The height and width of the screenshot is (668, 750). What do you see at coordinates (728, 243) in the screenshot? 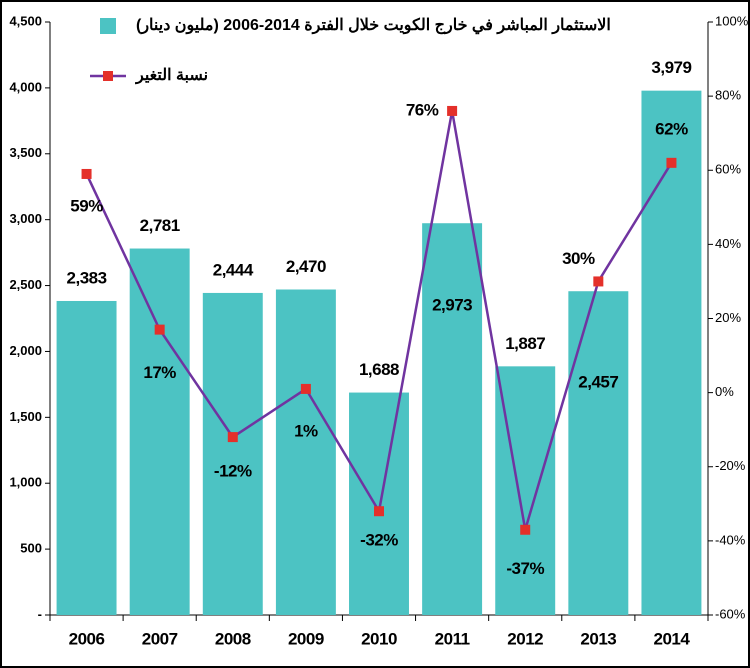
I see `y2-tick-label: 40%` at bounding box center [728, 243].